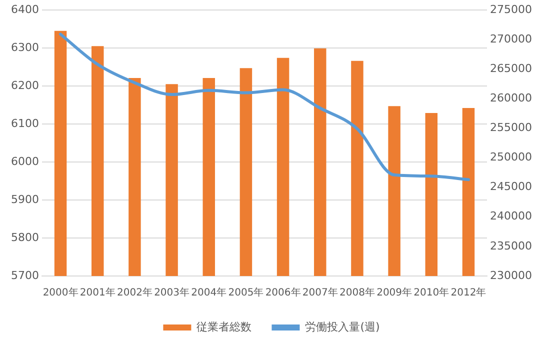 Image resolution: width=543 pixels, height=347 pixels. Describe the element at coordinates (511, 68) in the screenshot. I see `y2-tick-label: 265000` at that location.